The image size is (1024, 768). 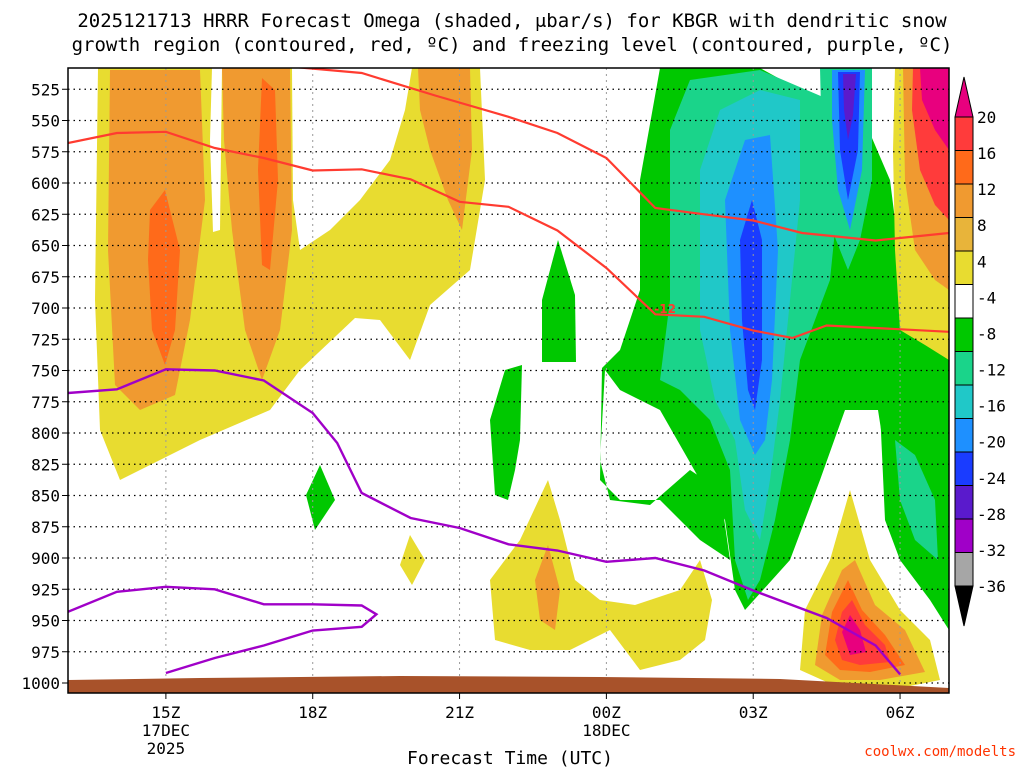 I want to click on x-tick-label: 2025, so click(x=166, y=748).